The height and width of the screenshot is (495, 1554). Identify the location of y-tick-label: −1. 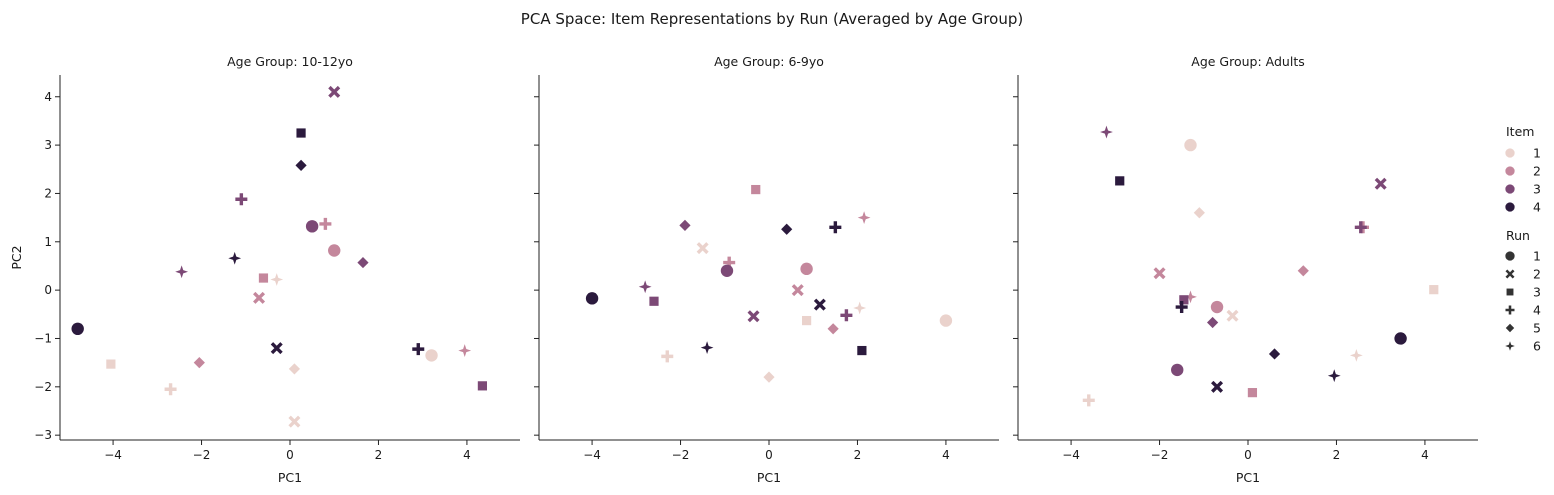
(43, 338).